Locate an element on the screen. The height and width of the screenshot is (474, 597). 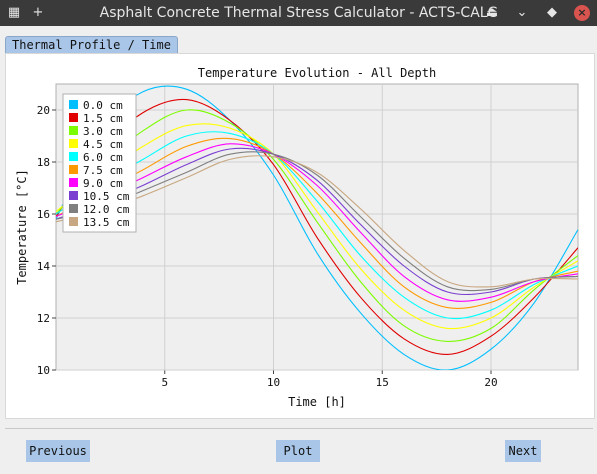
x-axis-label: Time [h] is located at coordinates (317, 402).